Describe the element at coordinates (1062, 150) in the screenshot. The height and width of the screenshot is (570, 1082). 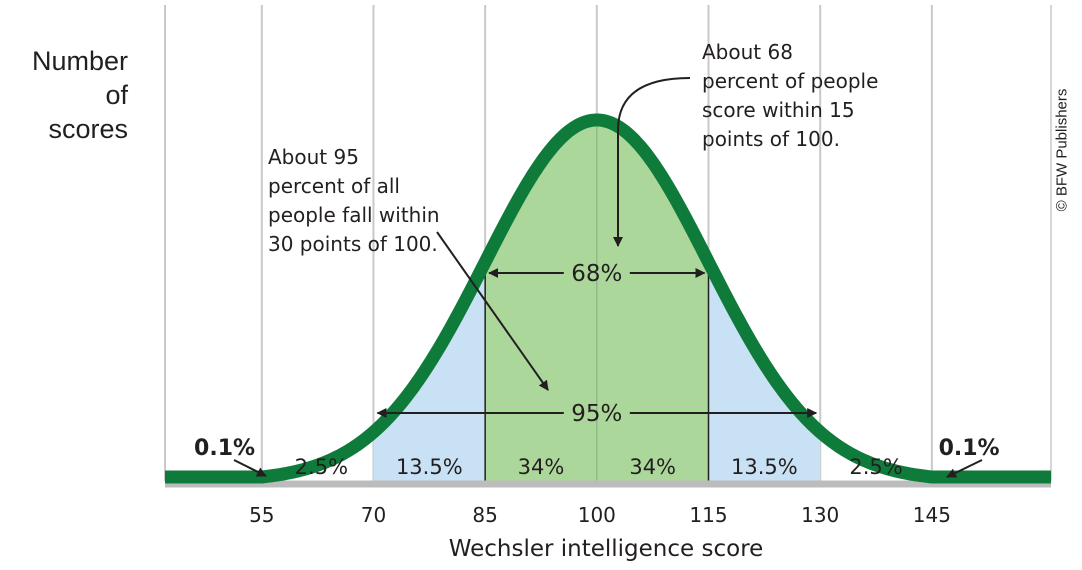
I see `credit-line: © BFW Publishers` at that location.